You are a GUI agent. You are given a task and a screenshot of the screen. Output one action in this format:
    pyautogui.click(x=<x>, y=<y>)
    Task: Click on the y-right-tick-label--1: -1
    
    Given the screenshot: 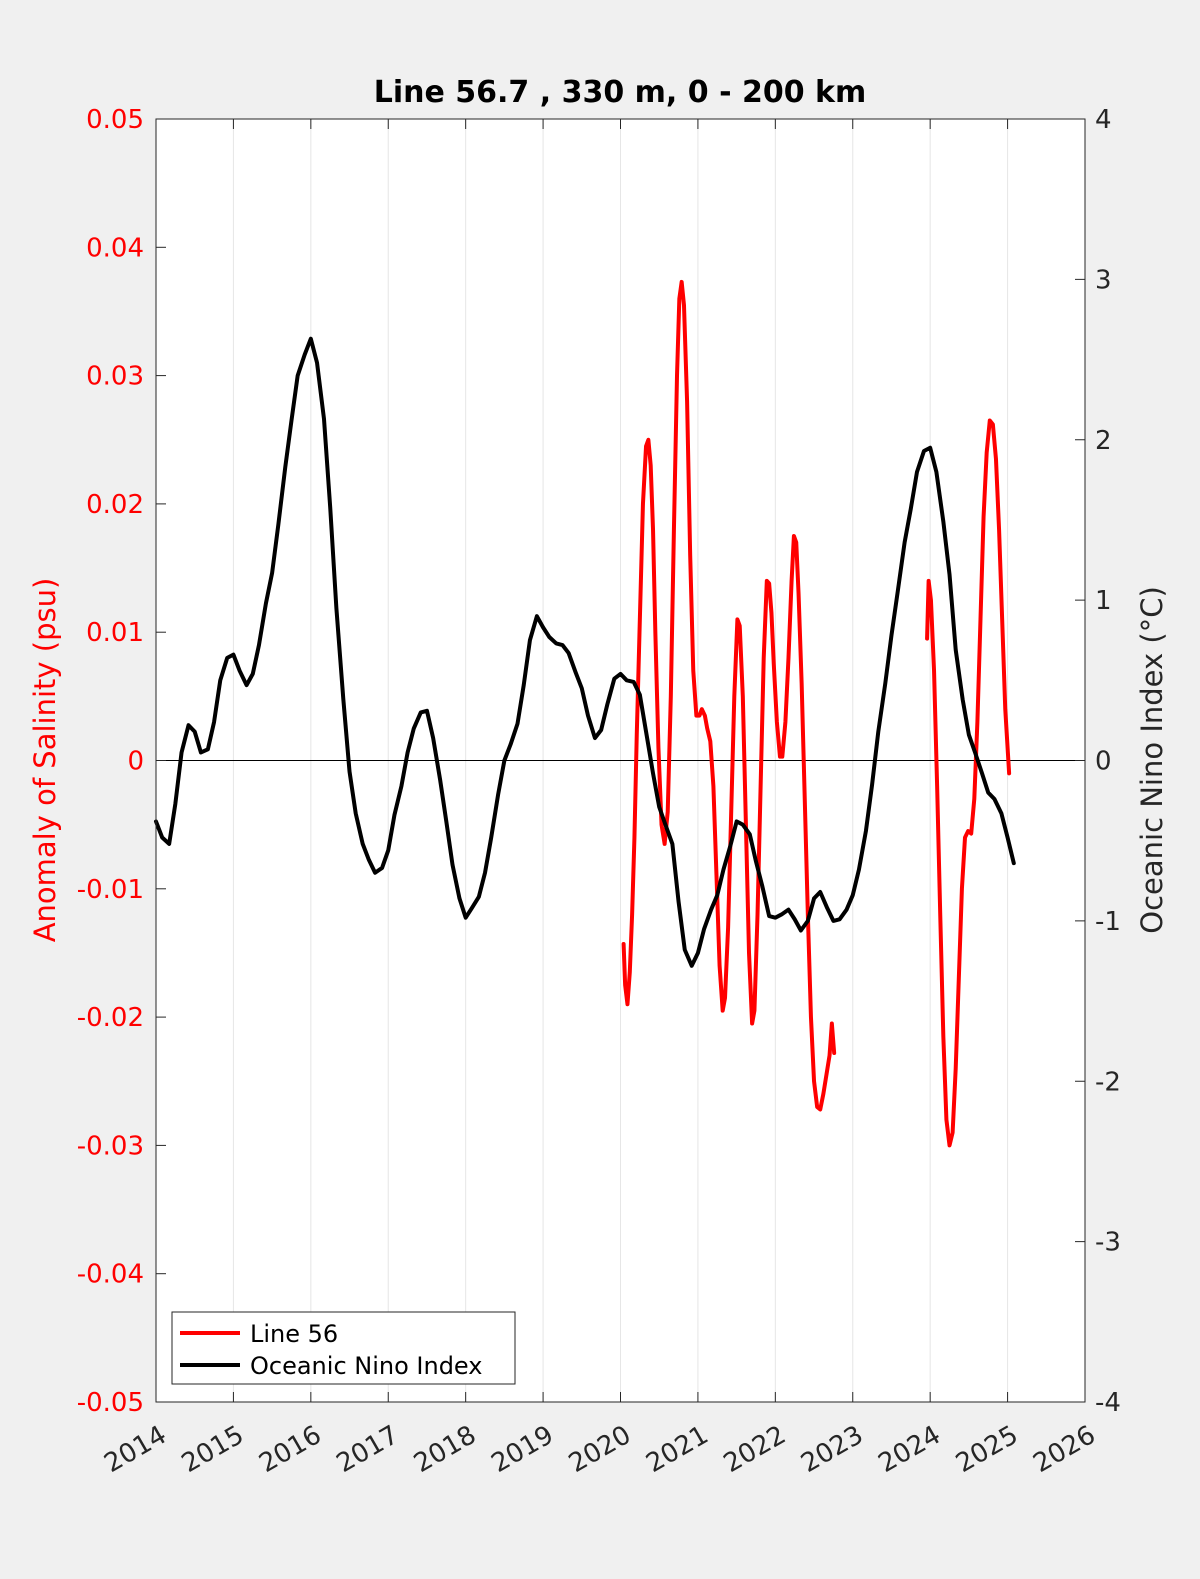 What is the action you would take?
    pyautogui.click(x=1108, y=922)
    